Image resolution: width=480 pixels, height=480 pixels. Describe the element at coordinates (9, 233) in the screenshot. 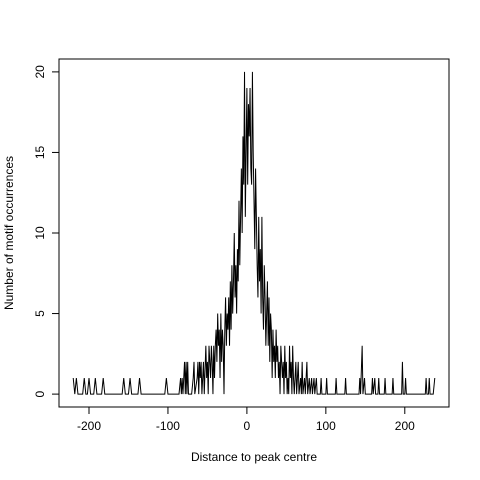

I see `y-axis-label: Number of motif occurrences` at that location.